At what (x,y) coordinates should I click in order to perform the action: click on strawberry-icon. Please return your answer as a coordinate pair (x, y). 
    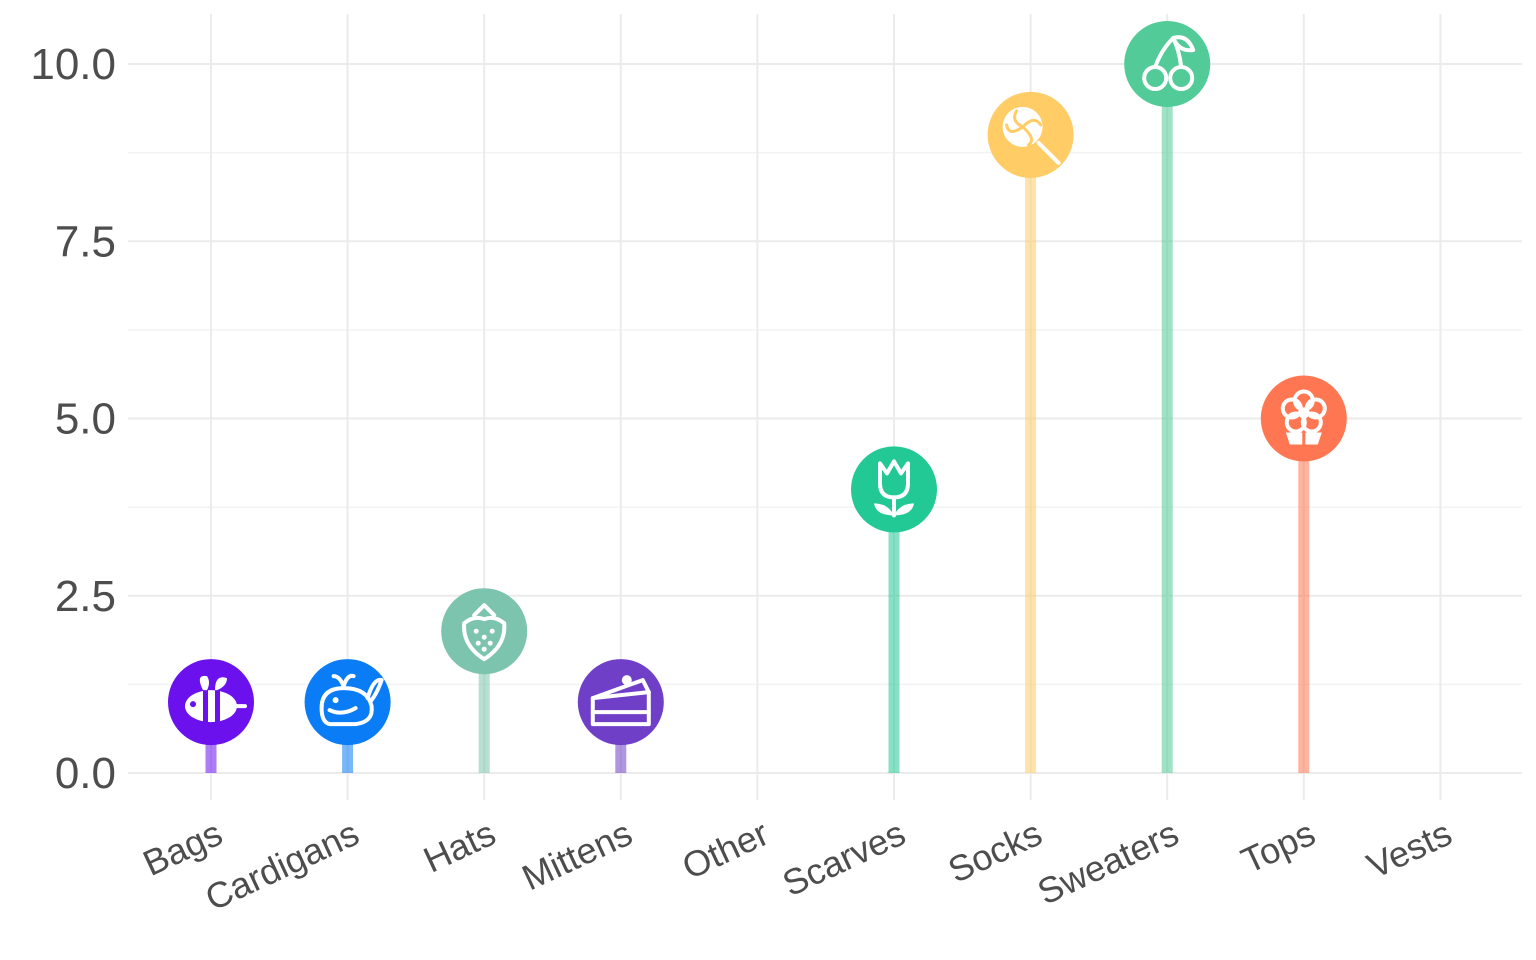
    Looking at the image, I should click on (484, 632).